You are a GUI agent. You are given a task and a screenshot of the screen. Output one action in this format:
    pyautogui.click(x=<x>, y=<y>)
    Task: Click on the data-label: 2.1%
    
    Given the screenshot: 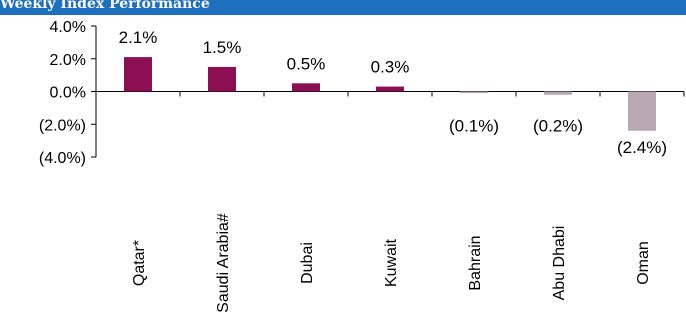 What is the action you would take?
    pyautogui.click(x=138, y=37)
    